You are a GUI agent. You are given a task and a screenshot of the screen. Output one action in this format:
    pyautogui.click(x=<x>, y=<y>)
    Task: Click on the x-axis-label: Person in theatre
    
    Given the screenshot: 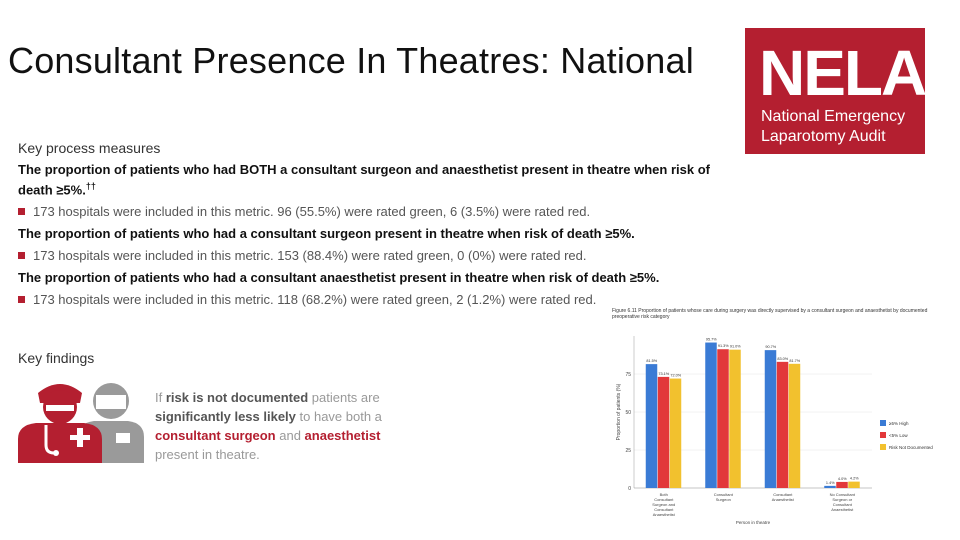 What is the action you would take?
    pyautogui.click(x=753, y=522)
    